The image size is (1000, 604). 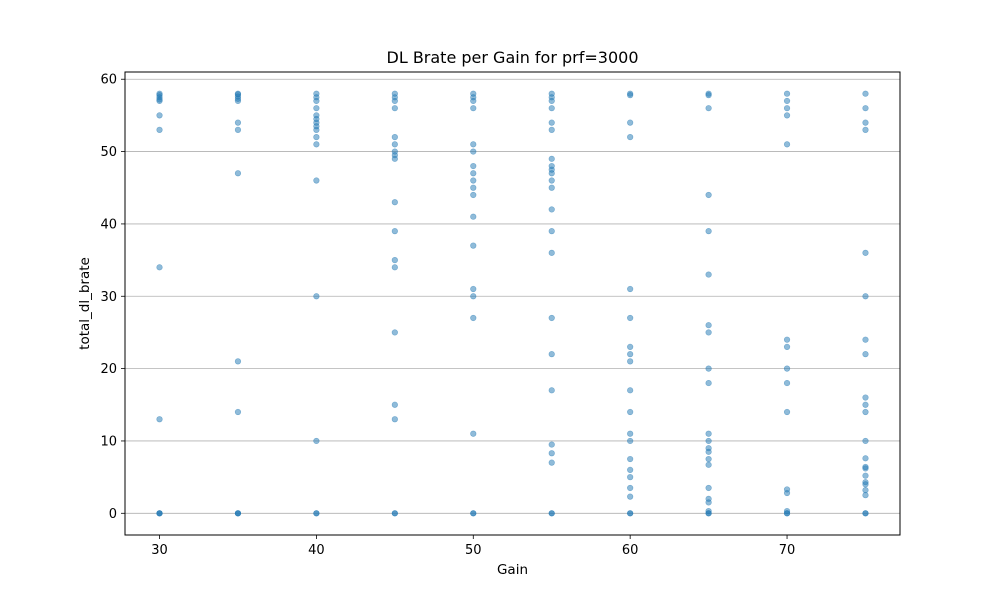 What do you see at coordinates (113, 514) in the screenshot?
I see `y-tick-label: 0` at bounding box center [113, 514].